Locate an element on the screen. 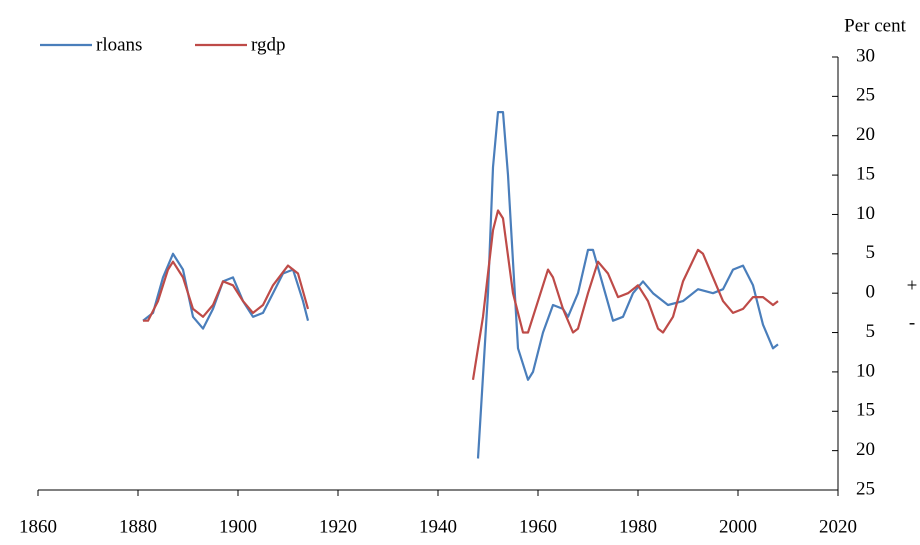 This screenshot has height=545, width=920. x-tick-label: 1900 is located at coordinates (238, 526).